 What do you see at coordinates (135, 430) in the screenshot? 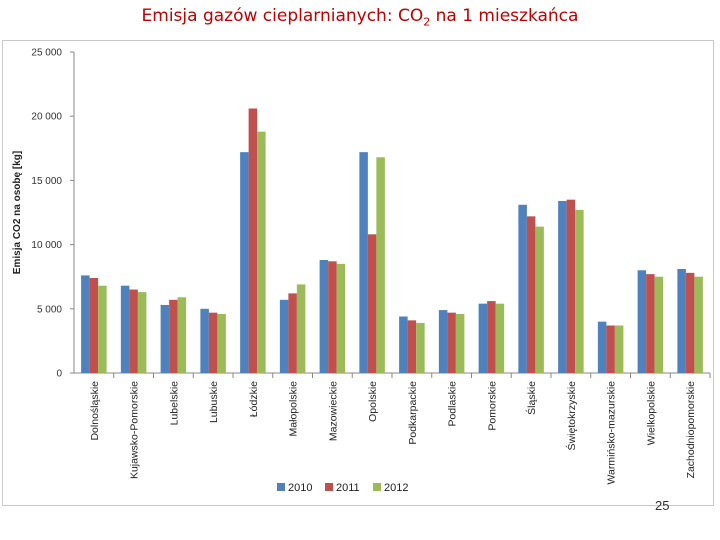
I see `category-label: Kujawsko-Pomorskie` at bounding box center [135, 430].